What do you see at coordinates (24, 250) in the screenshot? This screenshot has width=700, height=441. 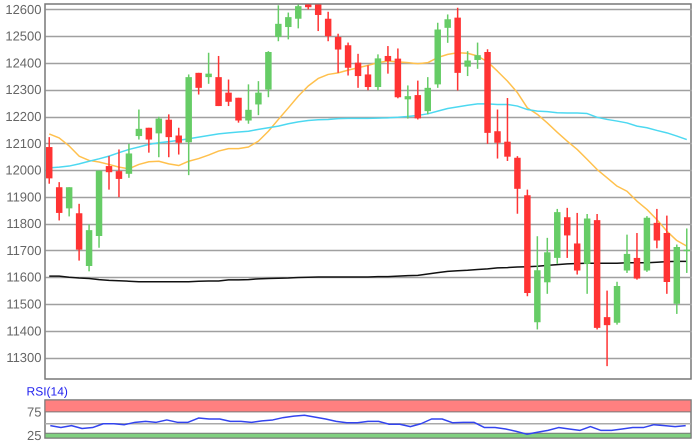 I see `y-tick-label: 11700` at bounding box center [24, 250].